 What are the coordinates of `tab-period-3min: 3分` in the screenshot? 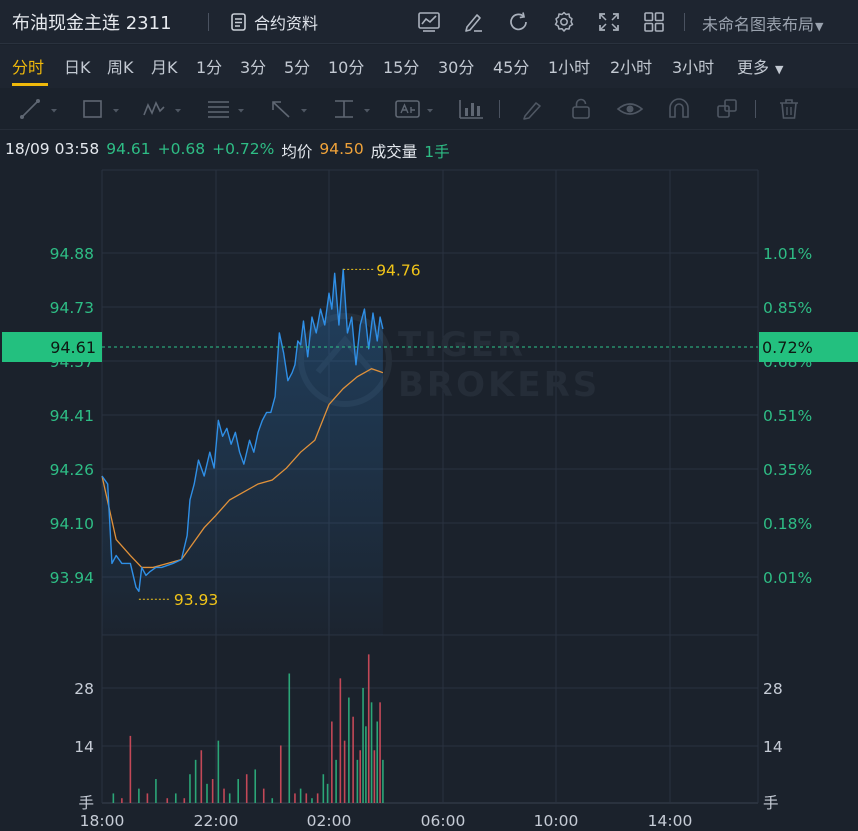 It's located at (253, 67).